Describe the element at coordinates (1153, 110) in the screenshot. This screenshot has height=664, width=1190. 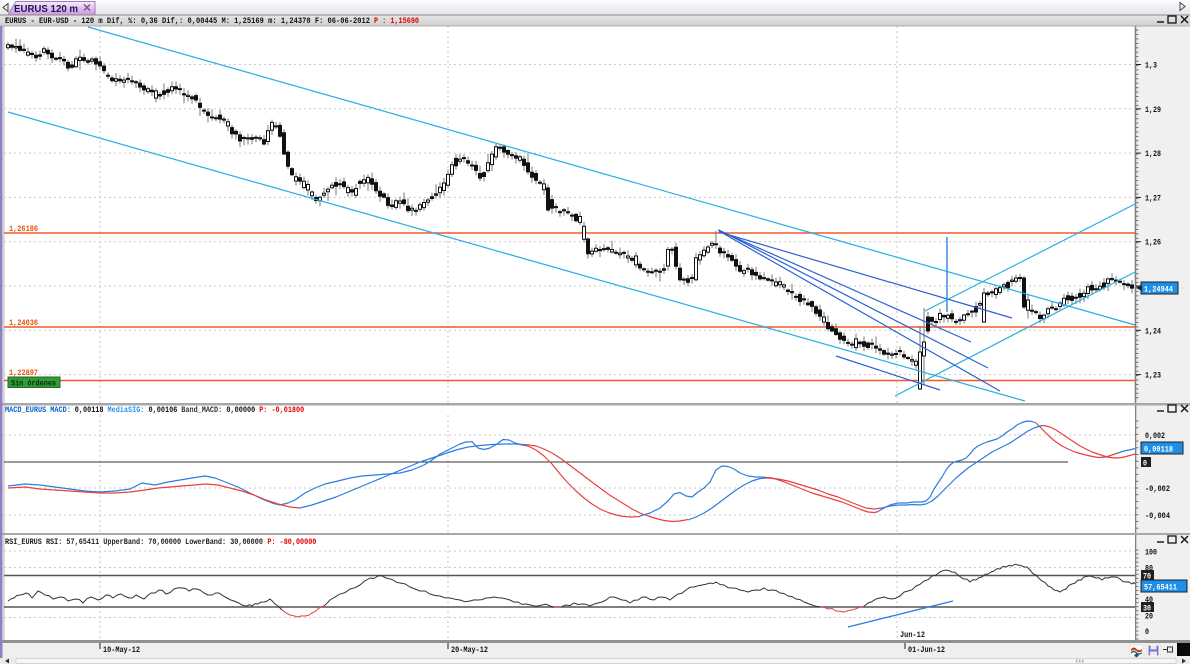
I see `svg-text: 1,29` at that location.